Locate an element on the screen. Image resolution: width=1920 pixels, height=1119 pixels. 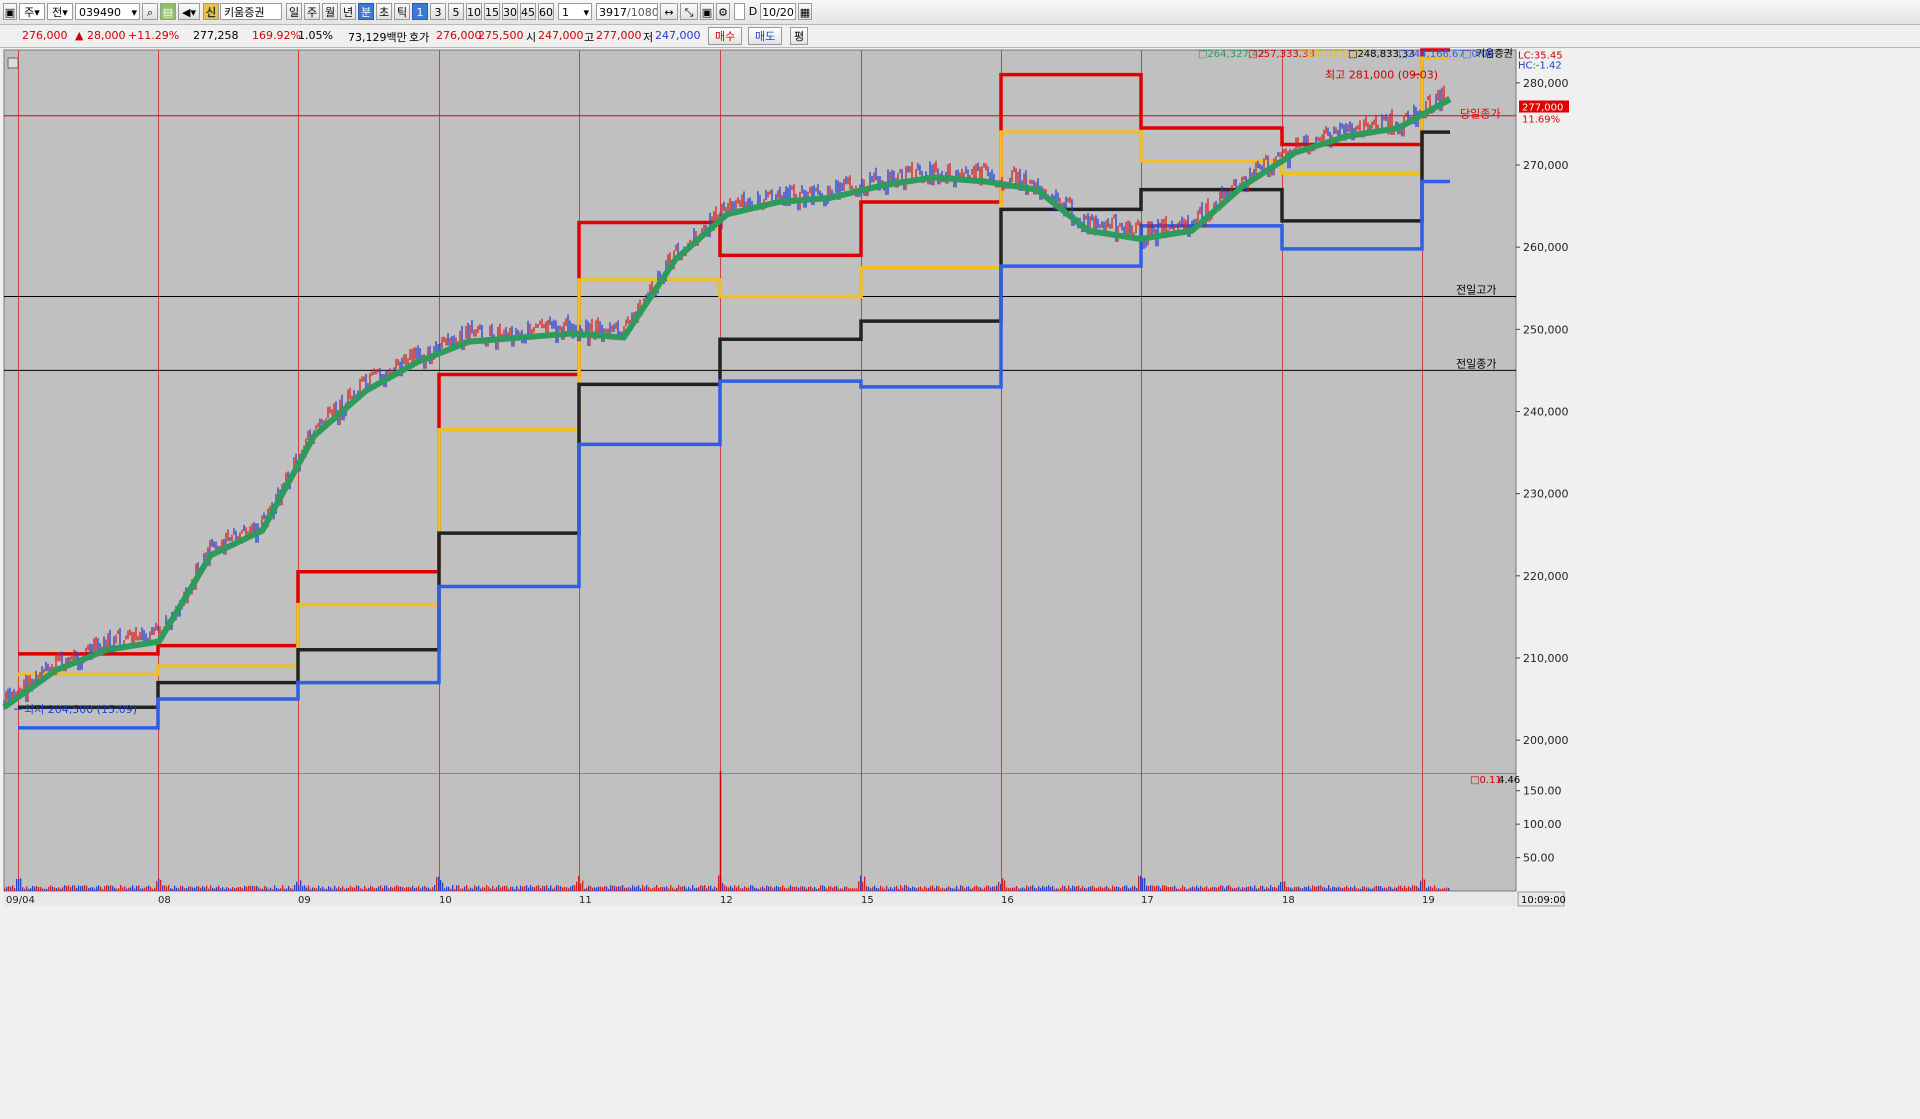
market-select: 주▾ is located at coordinates (32, 11).